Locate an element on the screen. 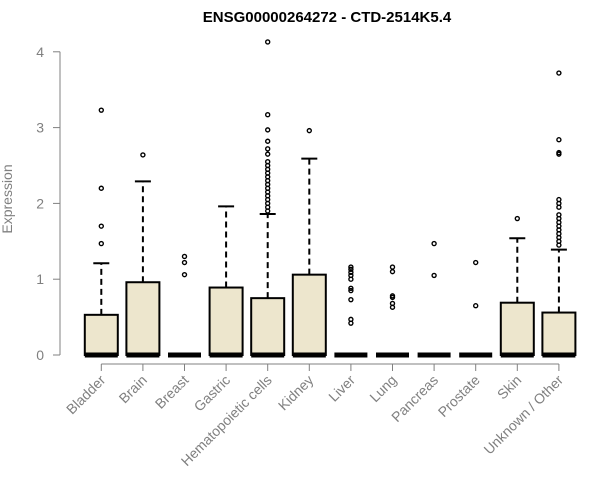 This screenshot has height=500, width=600. y-tick-label: 3 is located at coordinates (40, 128).